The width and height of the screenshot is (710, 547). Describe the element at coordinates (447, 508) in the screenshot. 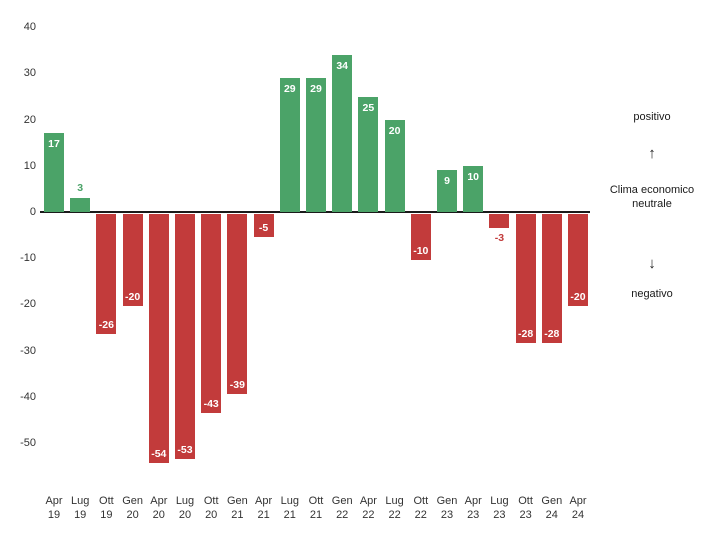

I see `x-tick-label: Gen 23` at that location.